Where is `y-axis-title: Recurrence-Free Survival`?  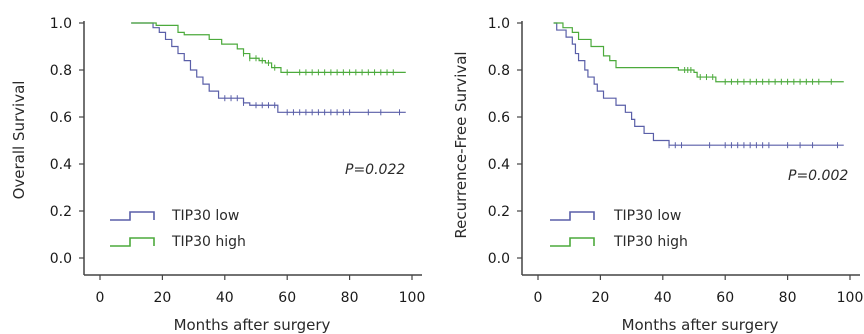 y-axis-title: Recurrence-Free Survival is located at coordinates (461, 144).